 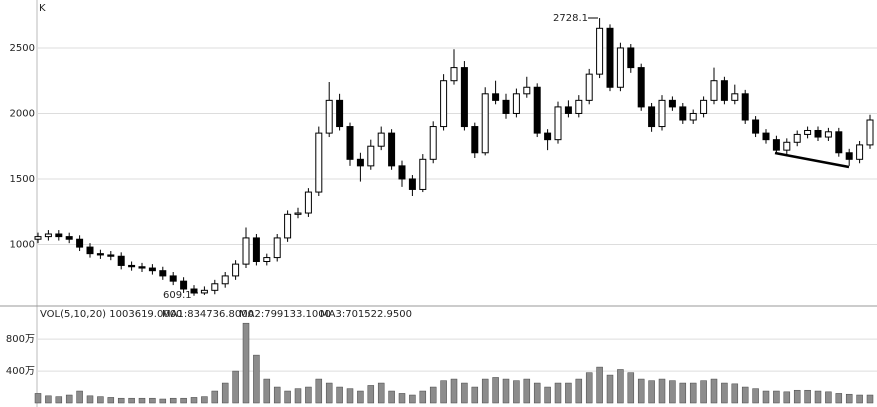 I want to click on y-tick-label: 1000, so click(x=22, y=244).